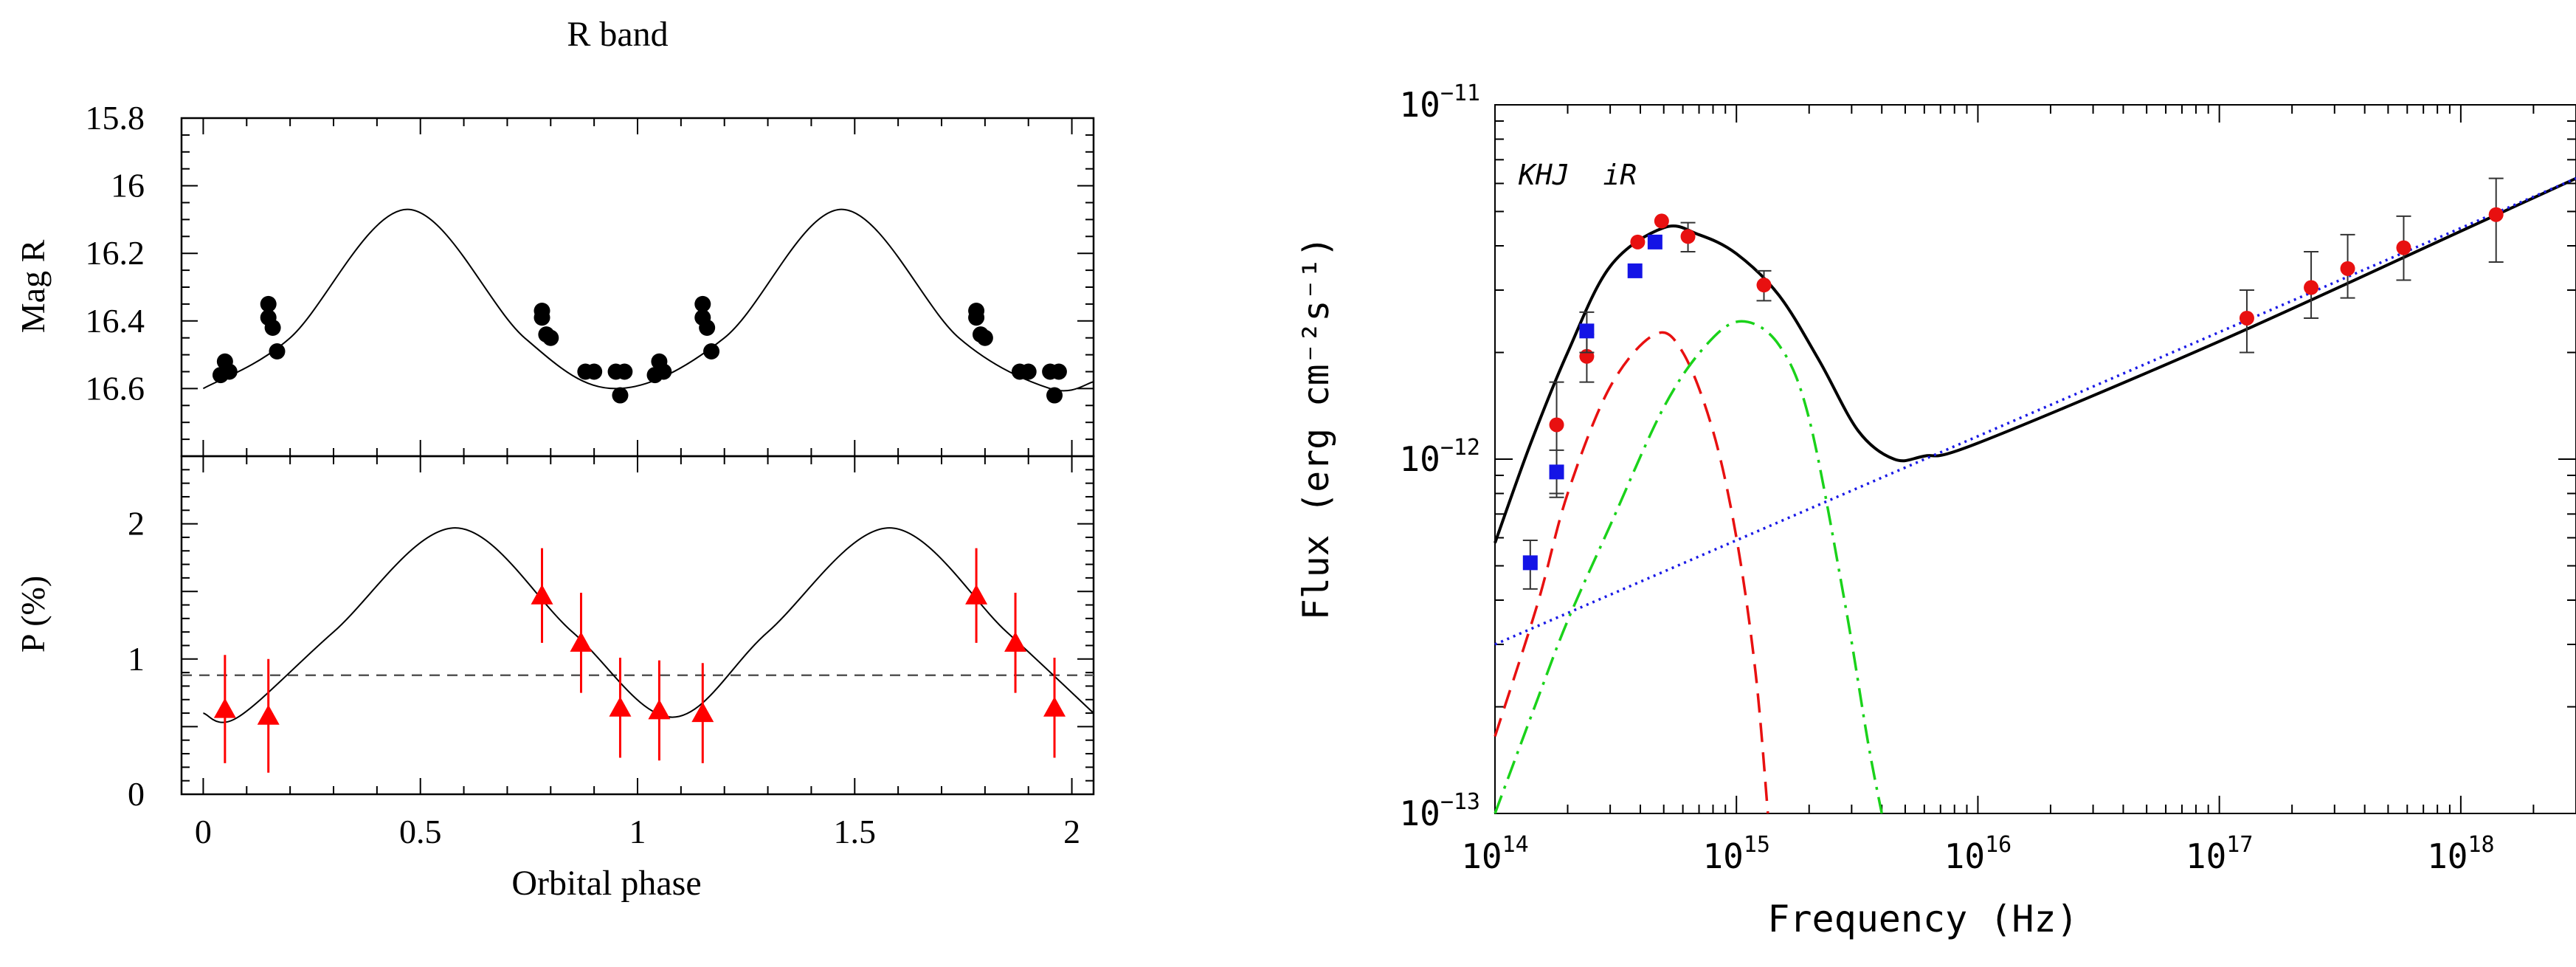  I want to click on mag-r-axis-label: Mag R, so click(33, 286).